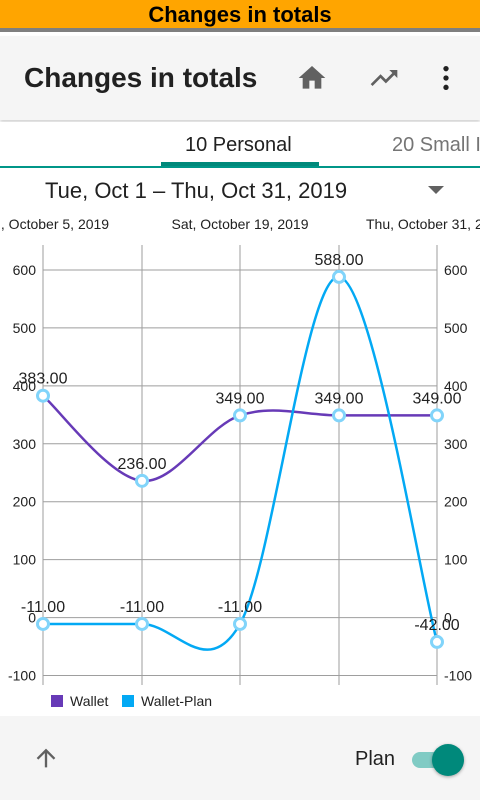 The height and width of the screenshot is (800, 480). Describe the element at coordinates (456, 560) in the screenshot. I see `y-tick-label-right: 100` at that location.